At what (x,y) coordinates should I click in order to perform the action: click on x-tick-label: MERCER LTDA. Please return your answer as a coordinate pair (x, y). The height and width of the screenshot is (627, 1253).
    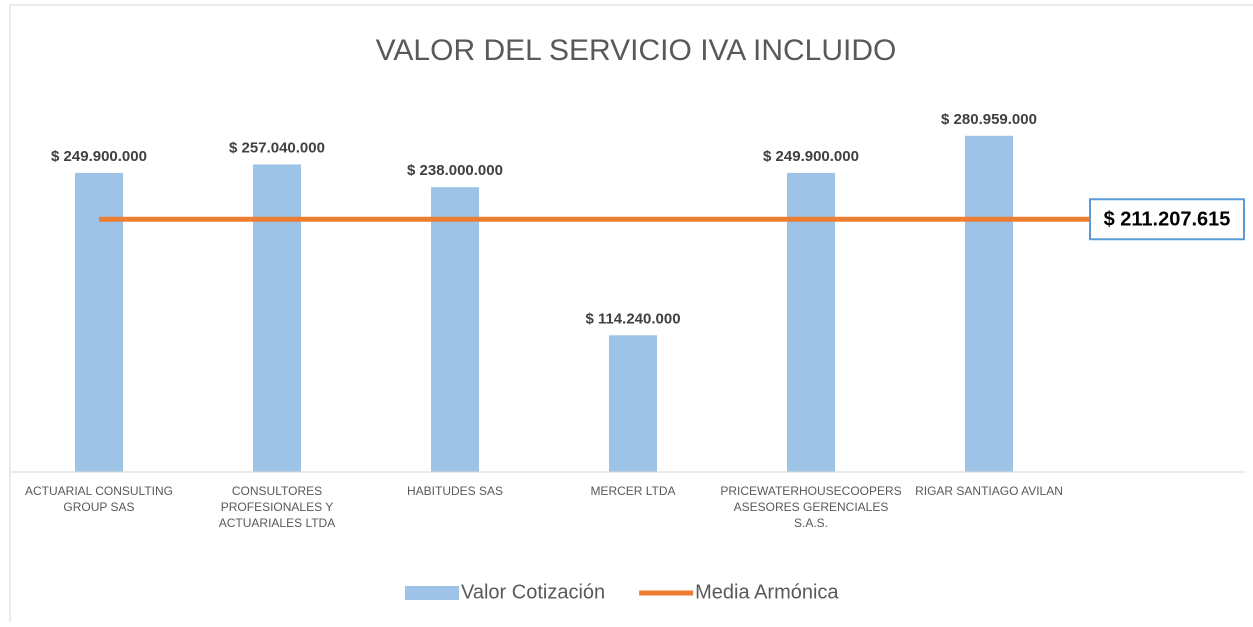
    Looking at the image, I should click on (632, 491).